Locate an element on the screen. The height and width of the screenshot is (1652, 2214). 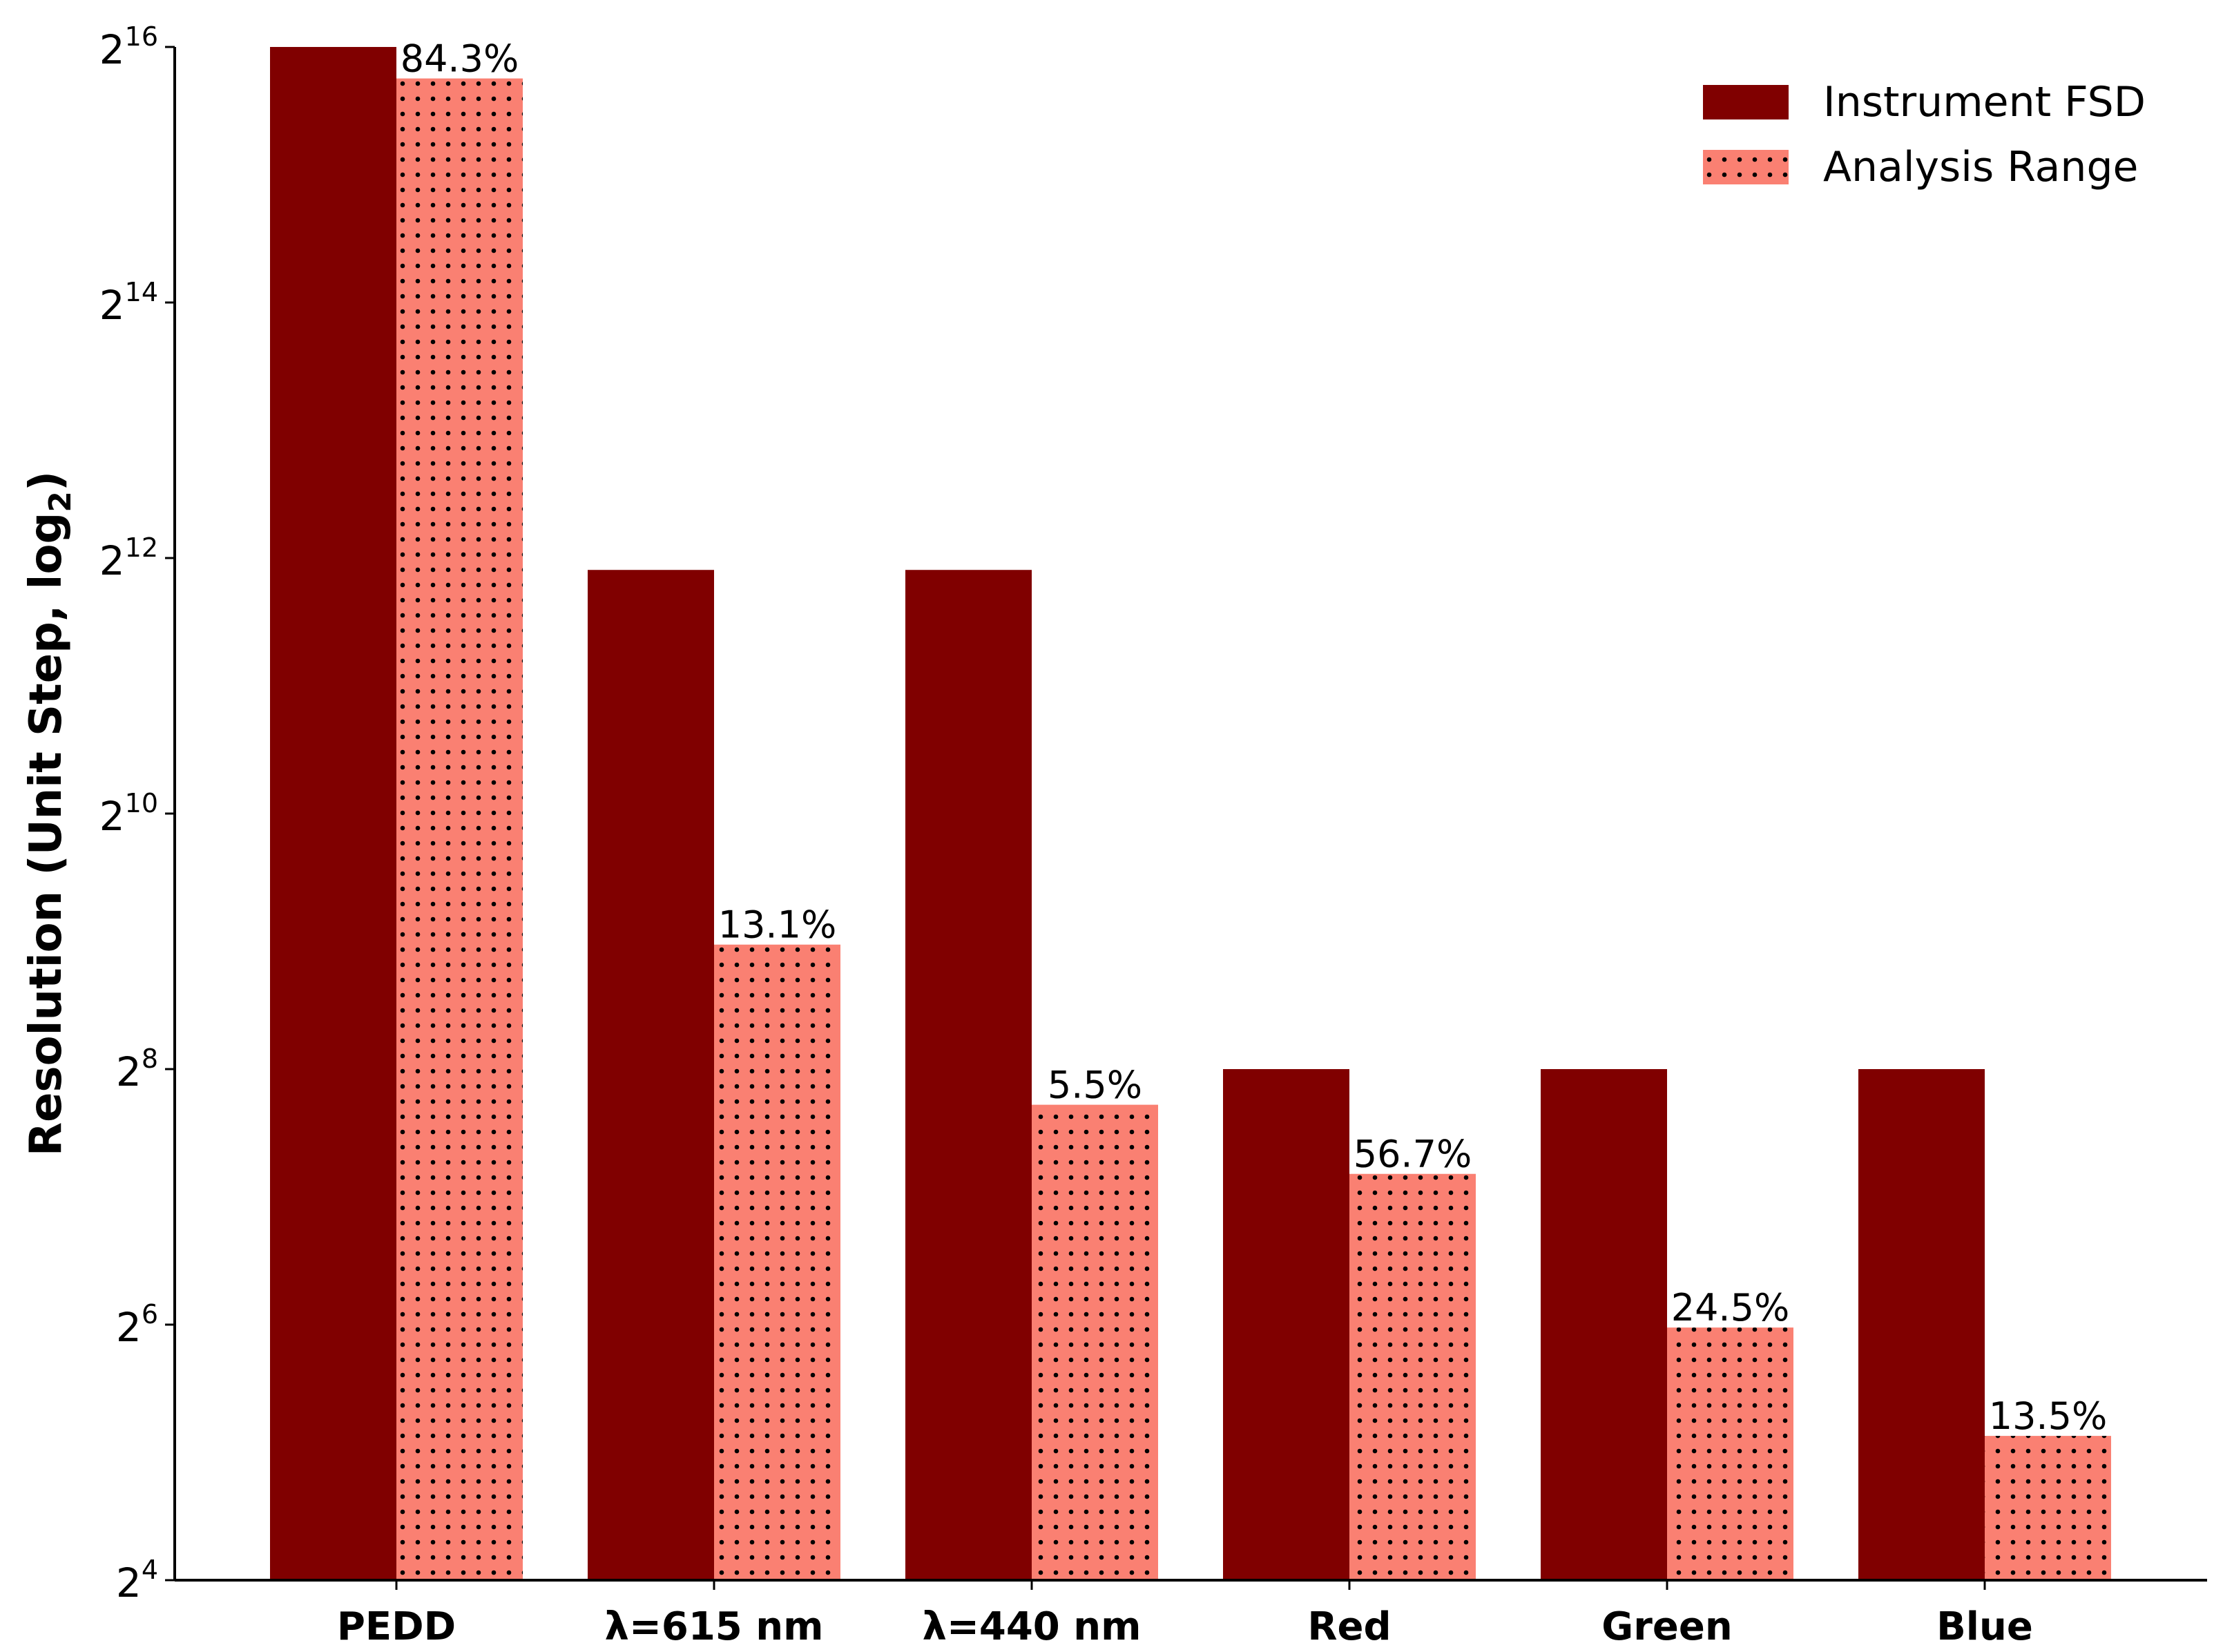
data-label-1: 13.1% is located at coordinates (777, 925).